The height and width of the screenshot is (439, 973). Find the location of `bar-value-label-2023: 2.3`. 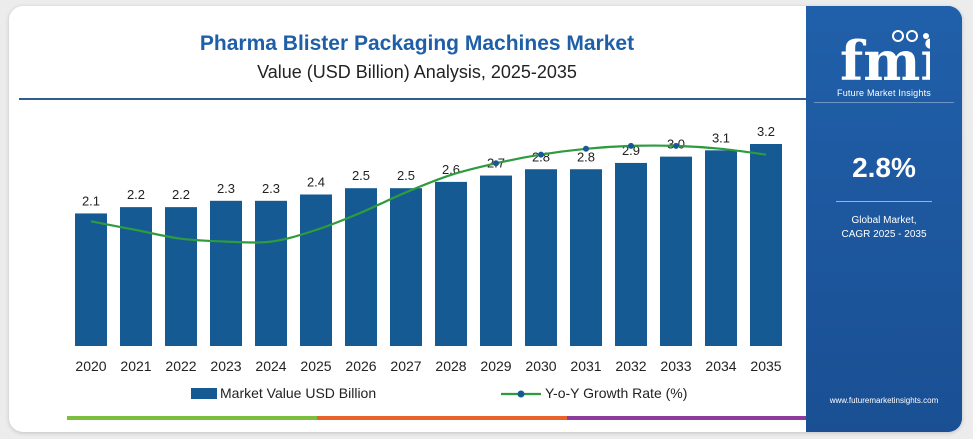

bar-value-label-2023: 2.3 is located at coordinates (226, 188).